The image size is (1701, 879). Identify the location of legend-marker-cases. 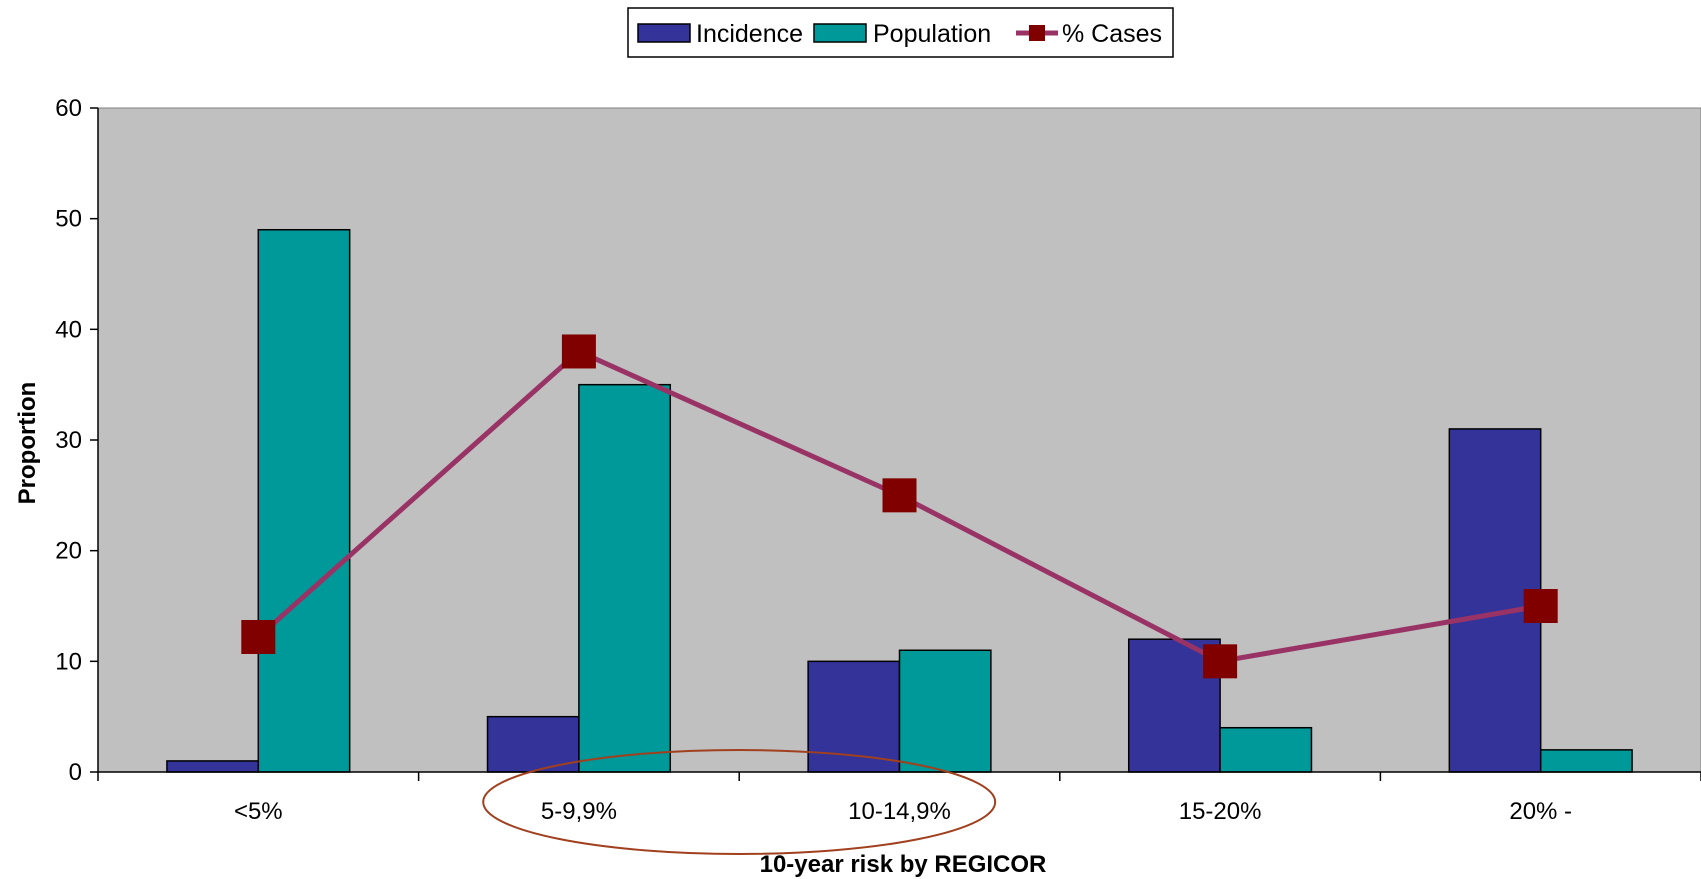
(1037, 33).